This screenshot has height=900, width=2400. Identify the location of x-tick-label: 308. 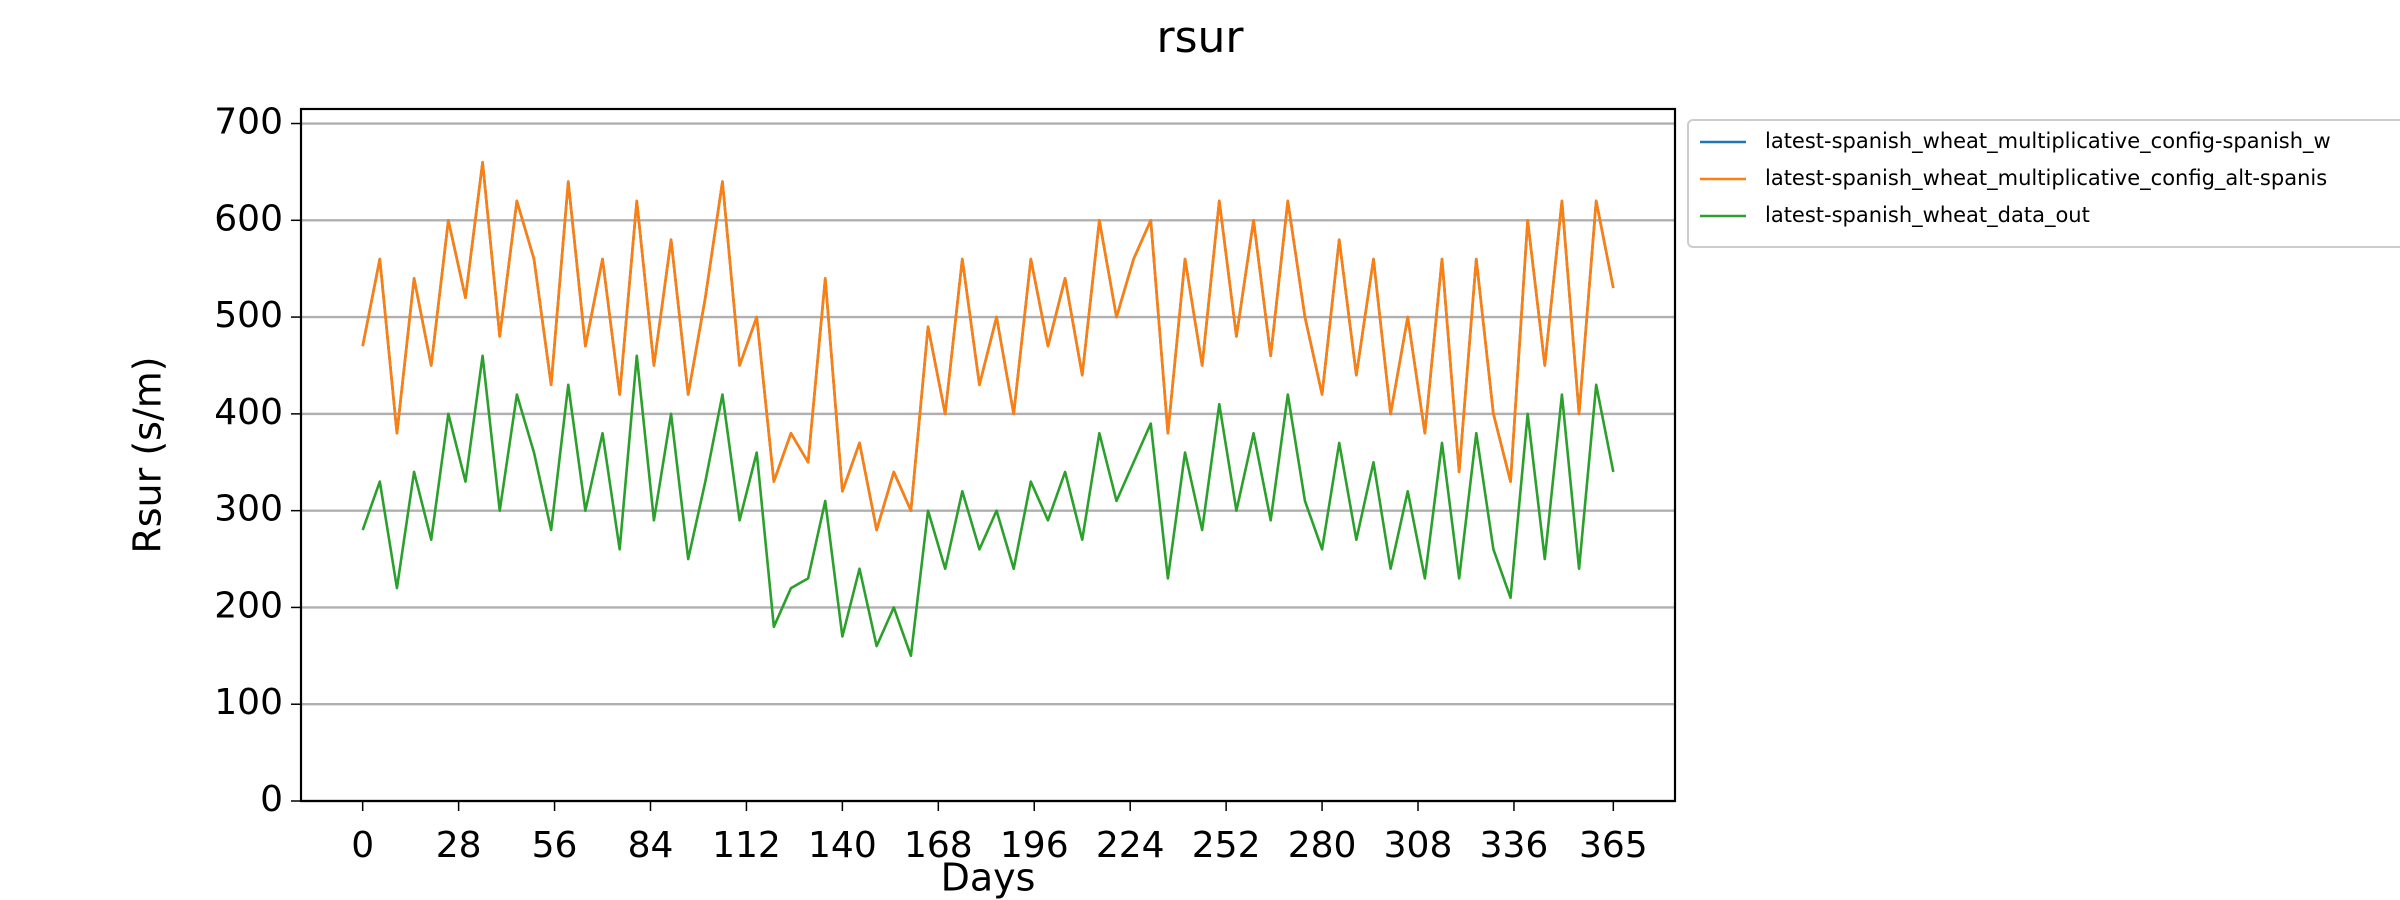
(1418, 845).